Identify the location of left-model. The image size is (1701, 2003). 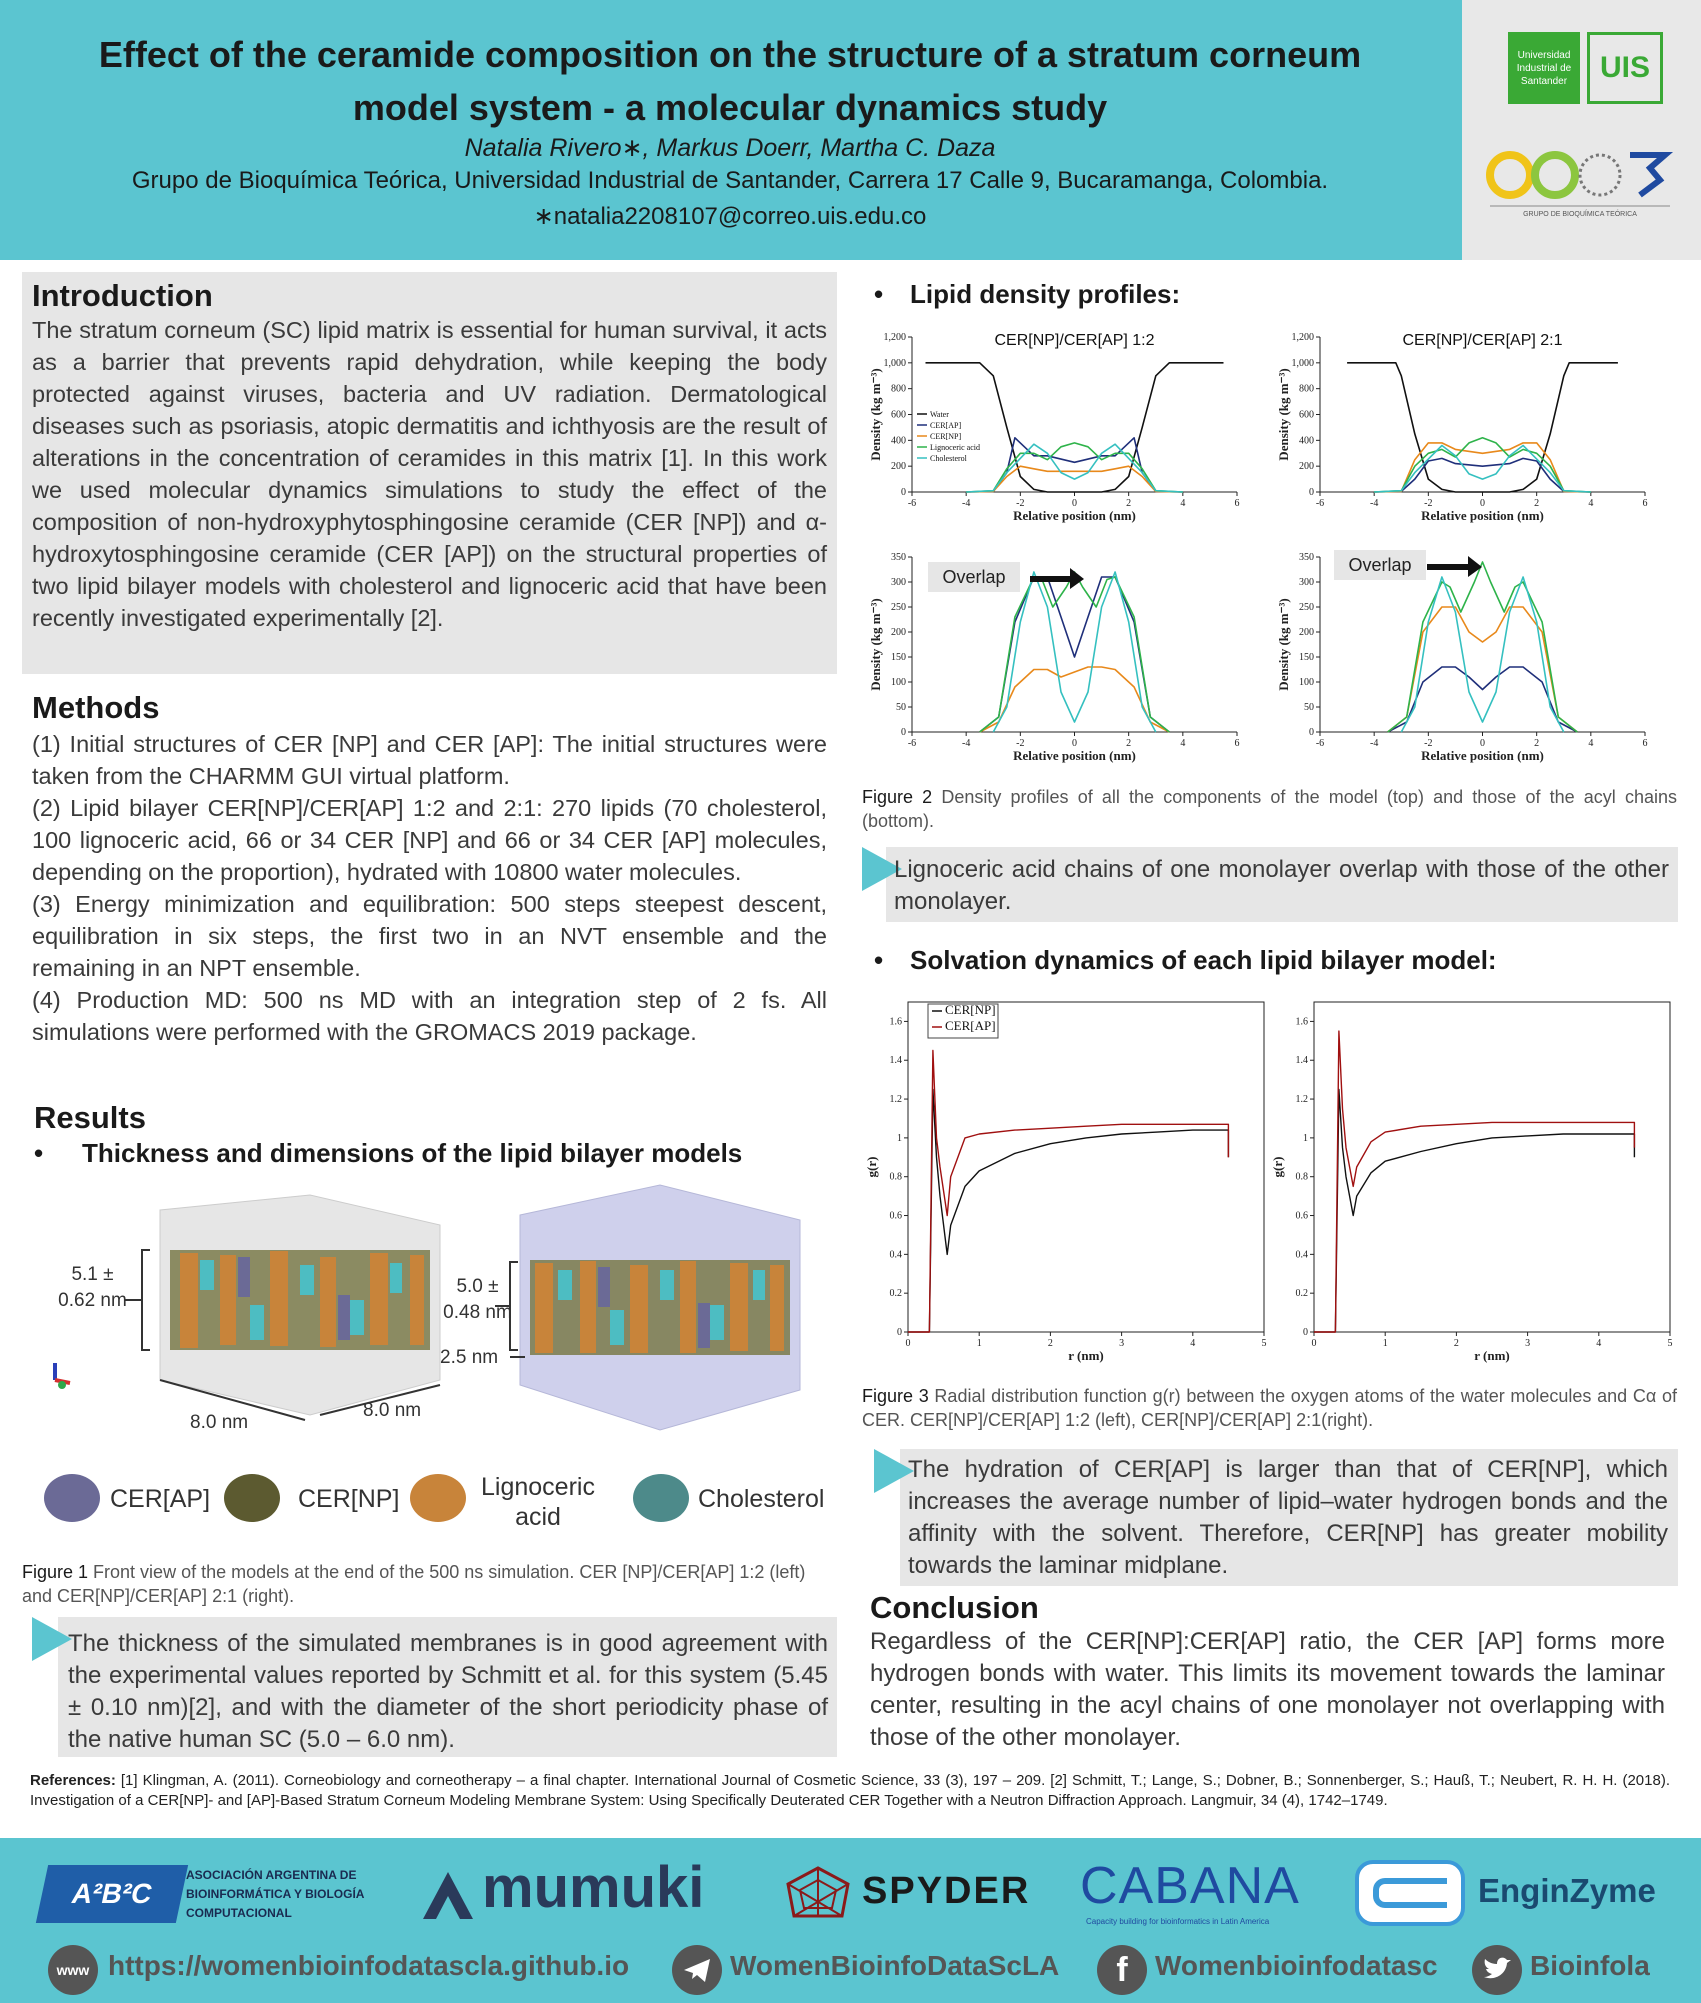
(300, 1305).